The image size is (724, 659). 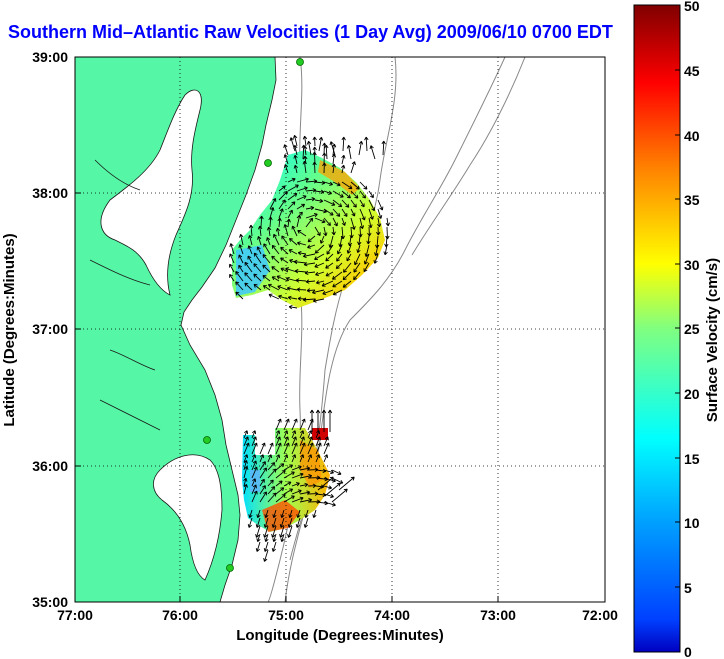 I want to click on colorbar-label: Surface Velocity (cm/s), so click(x=712, y=340).